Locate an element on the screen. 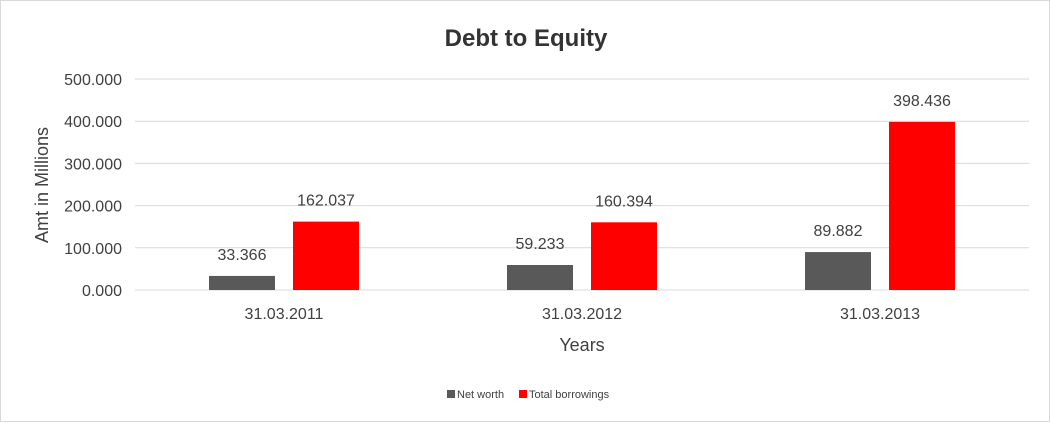 The width and height of the screenshot is (1050, 423). data-label: 398.436 is located at coordinates (922, 101).